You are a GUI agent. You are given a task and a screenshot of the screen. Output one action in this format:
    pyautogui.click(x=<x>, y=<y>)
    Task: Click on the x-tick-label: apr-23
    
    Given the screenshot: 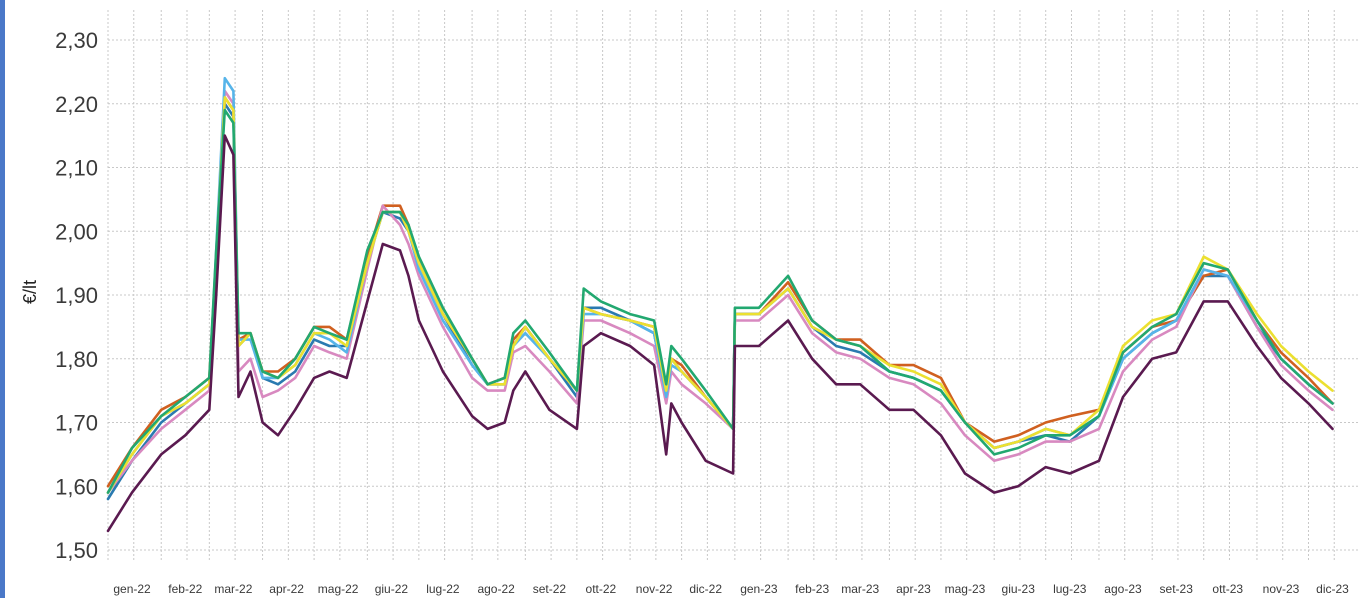 What is the action you would take?
    pyautogui.click(x=913, y=589)
    